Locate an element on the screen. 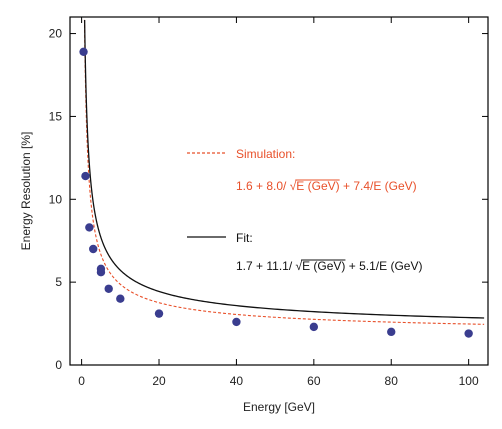  x-axis-label: Energy [GeV] is located at coordinates (279, 407).